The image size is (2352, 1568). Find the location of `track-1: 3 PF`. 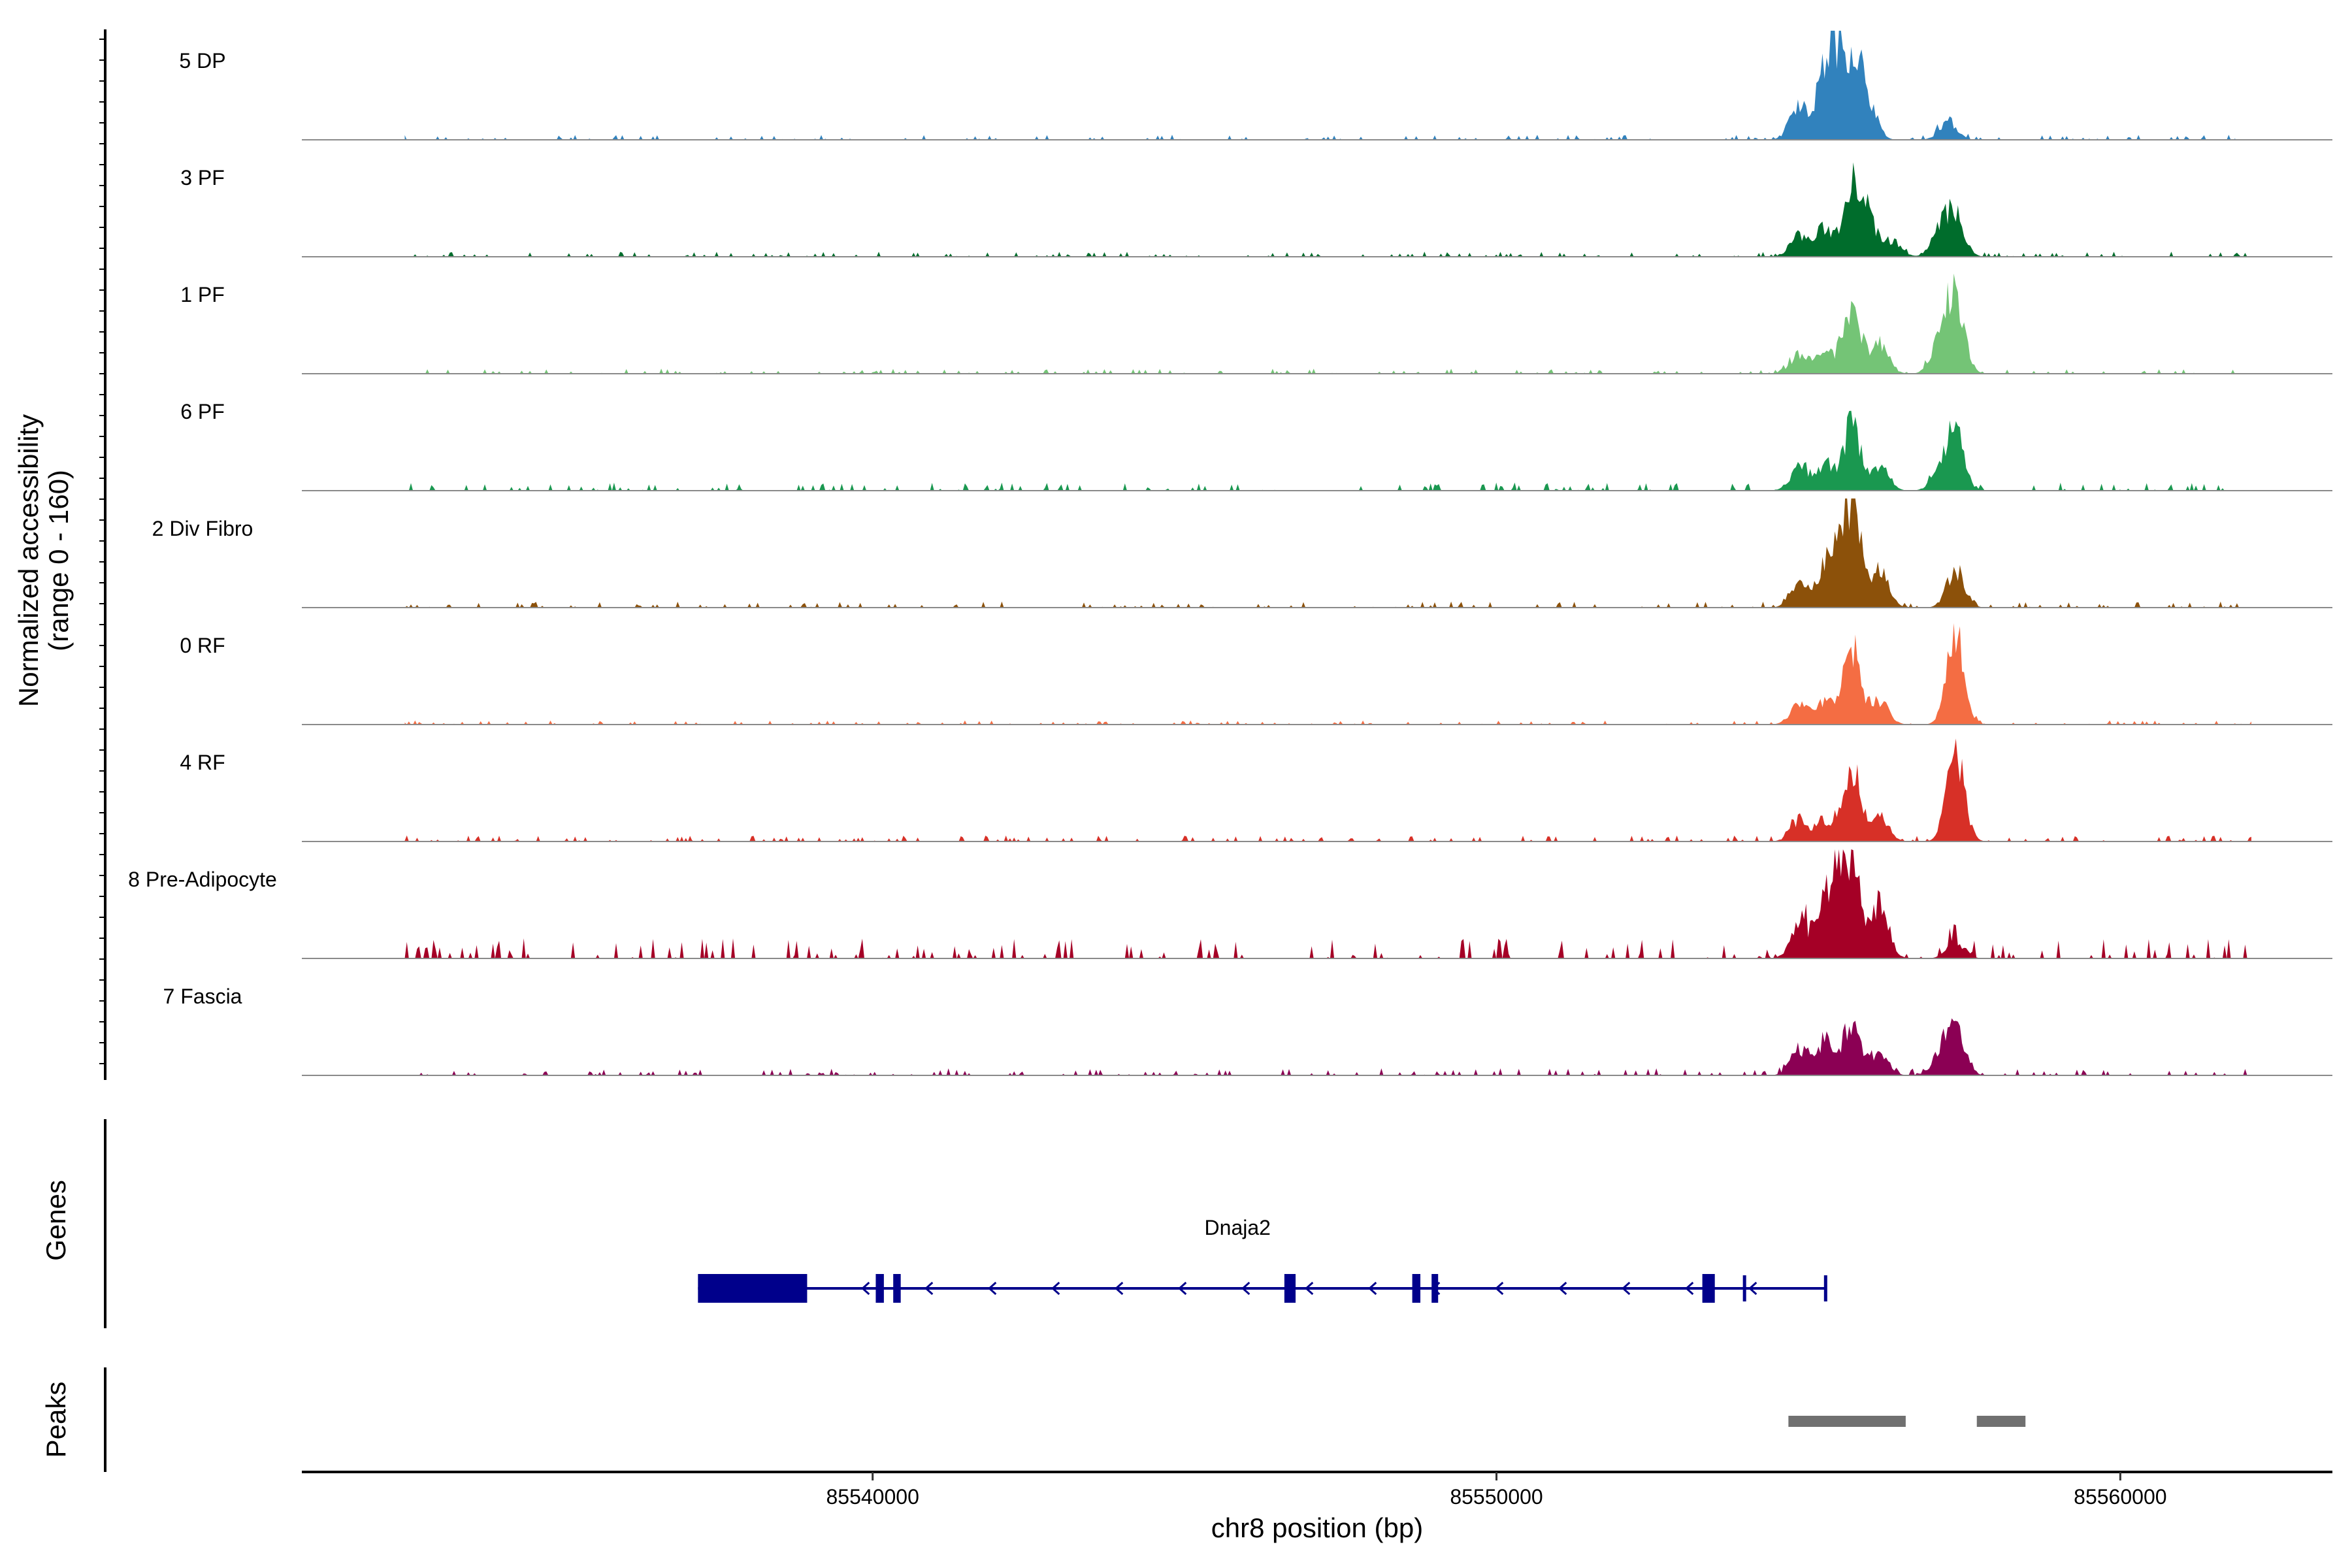

track-1: 3 PF is located at coordinates (1256, 209).